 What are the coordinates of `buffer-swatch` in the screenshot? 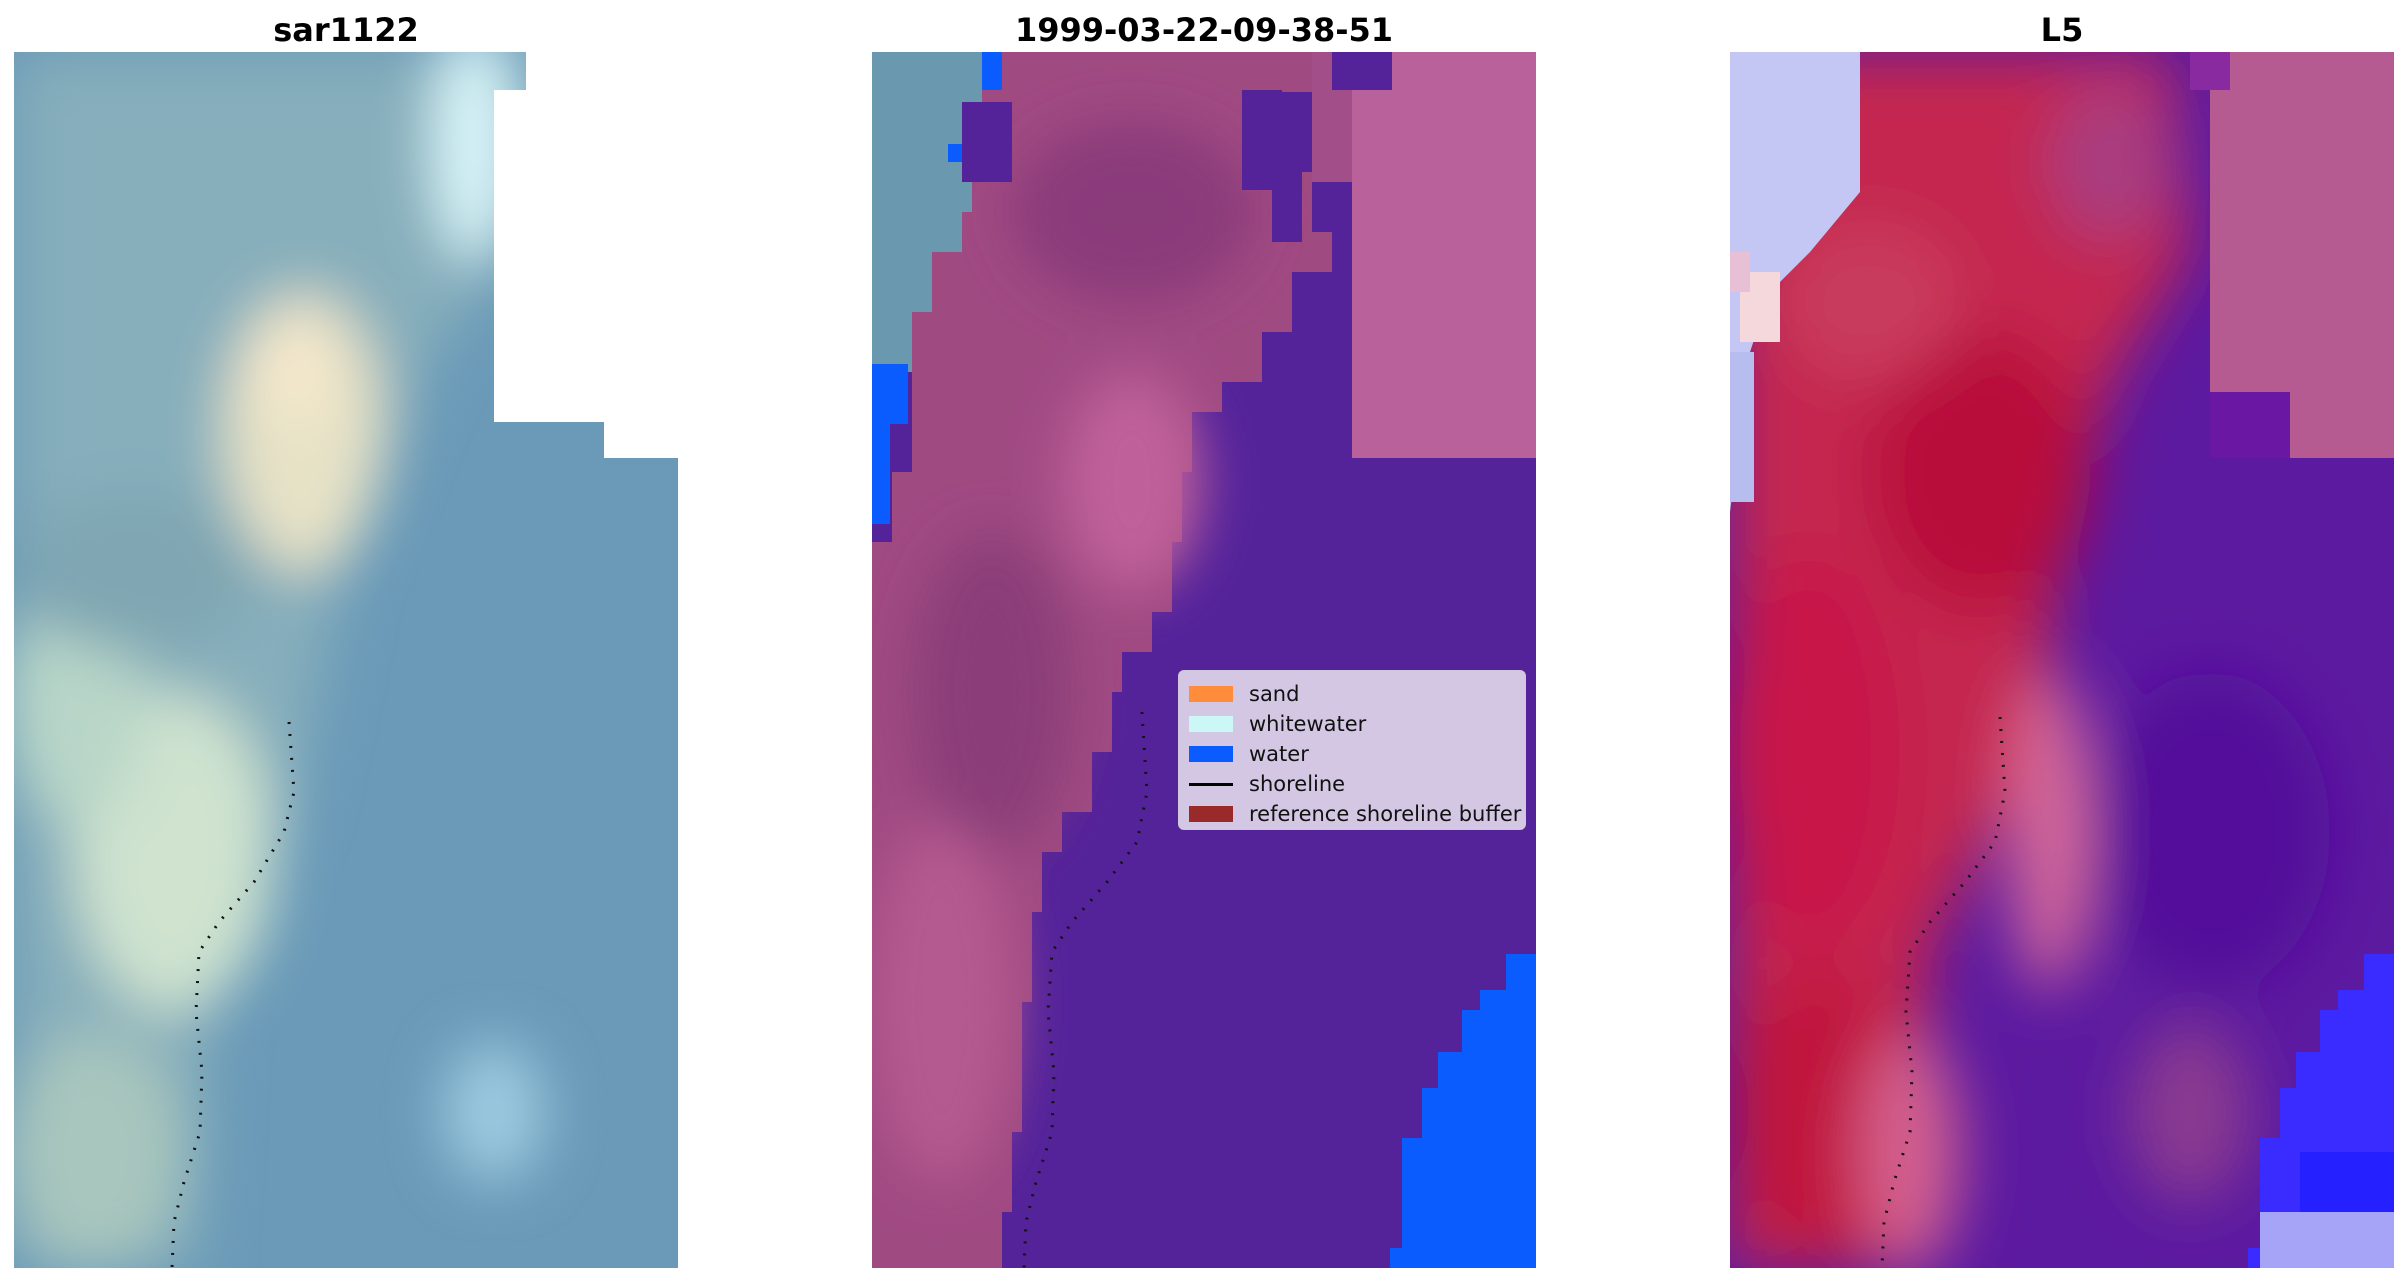 It's located at (1211, 814).